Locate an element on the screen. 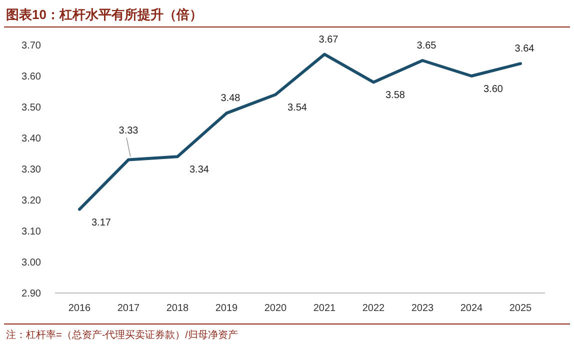 This screenshot has width=574, height=348. y-tick-label: 3.50 is located at coordinates (32, 108).